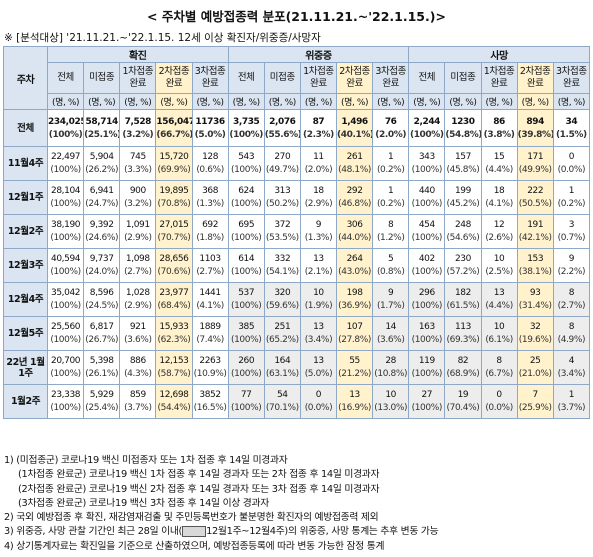  I want to click on percent: (39.8%), so click(535, 134).